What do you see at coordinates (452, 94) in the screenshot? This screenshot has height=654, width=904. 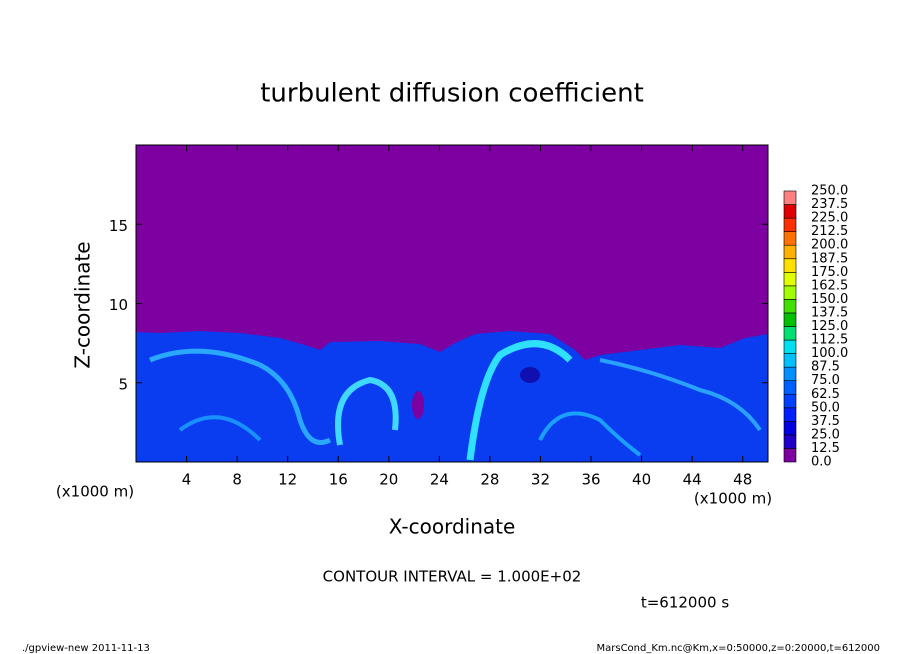 I see `chart-title: turbulent diffusion coefficient` at bounding box center [452, 94].